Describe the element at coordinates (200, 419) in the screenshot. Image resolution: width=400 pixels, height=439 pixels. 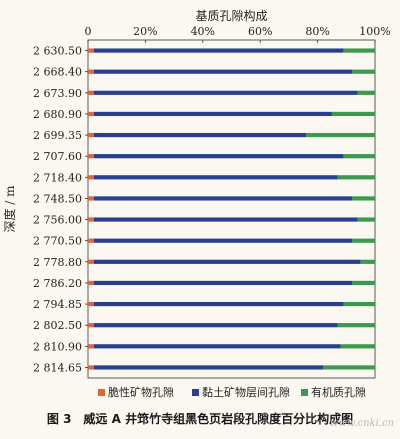
I see `figure-caption: 图 3 威远 A 井筇竹寺组黑色页岩段孔隙度百分比构成图` at that location.